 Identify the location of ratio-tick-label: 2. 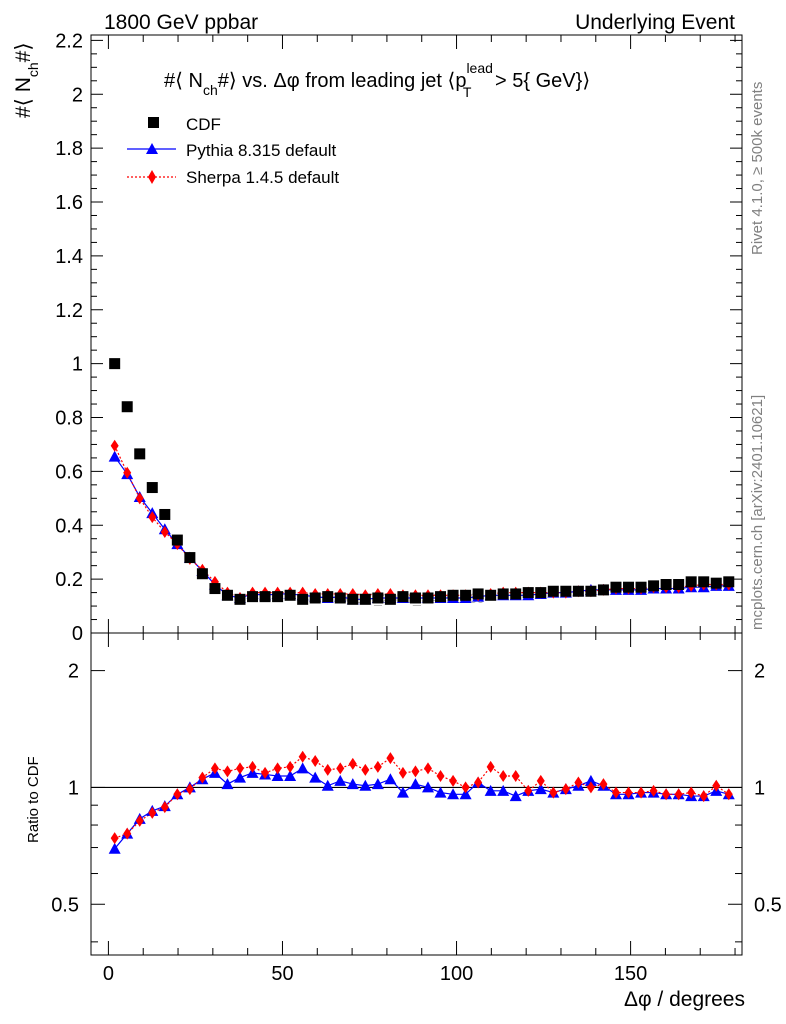
(73, 672).